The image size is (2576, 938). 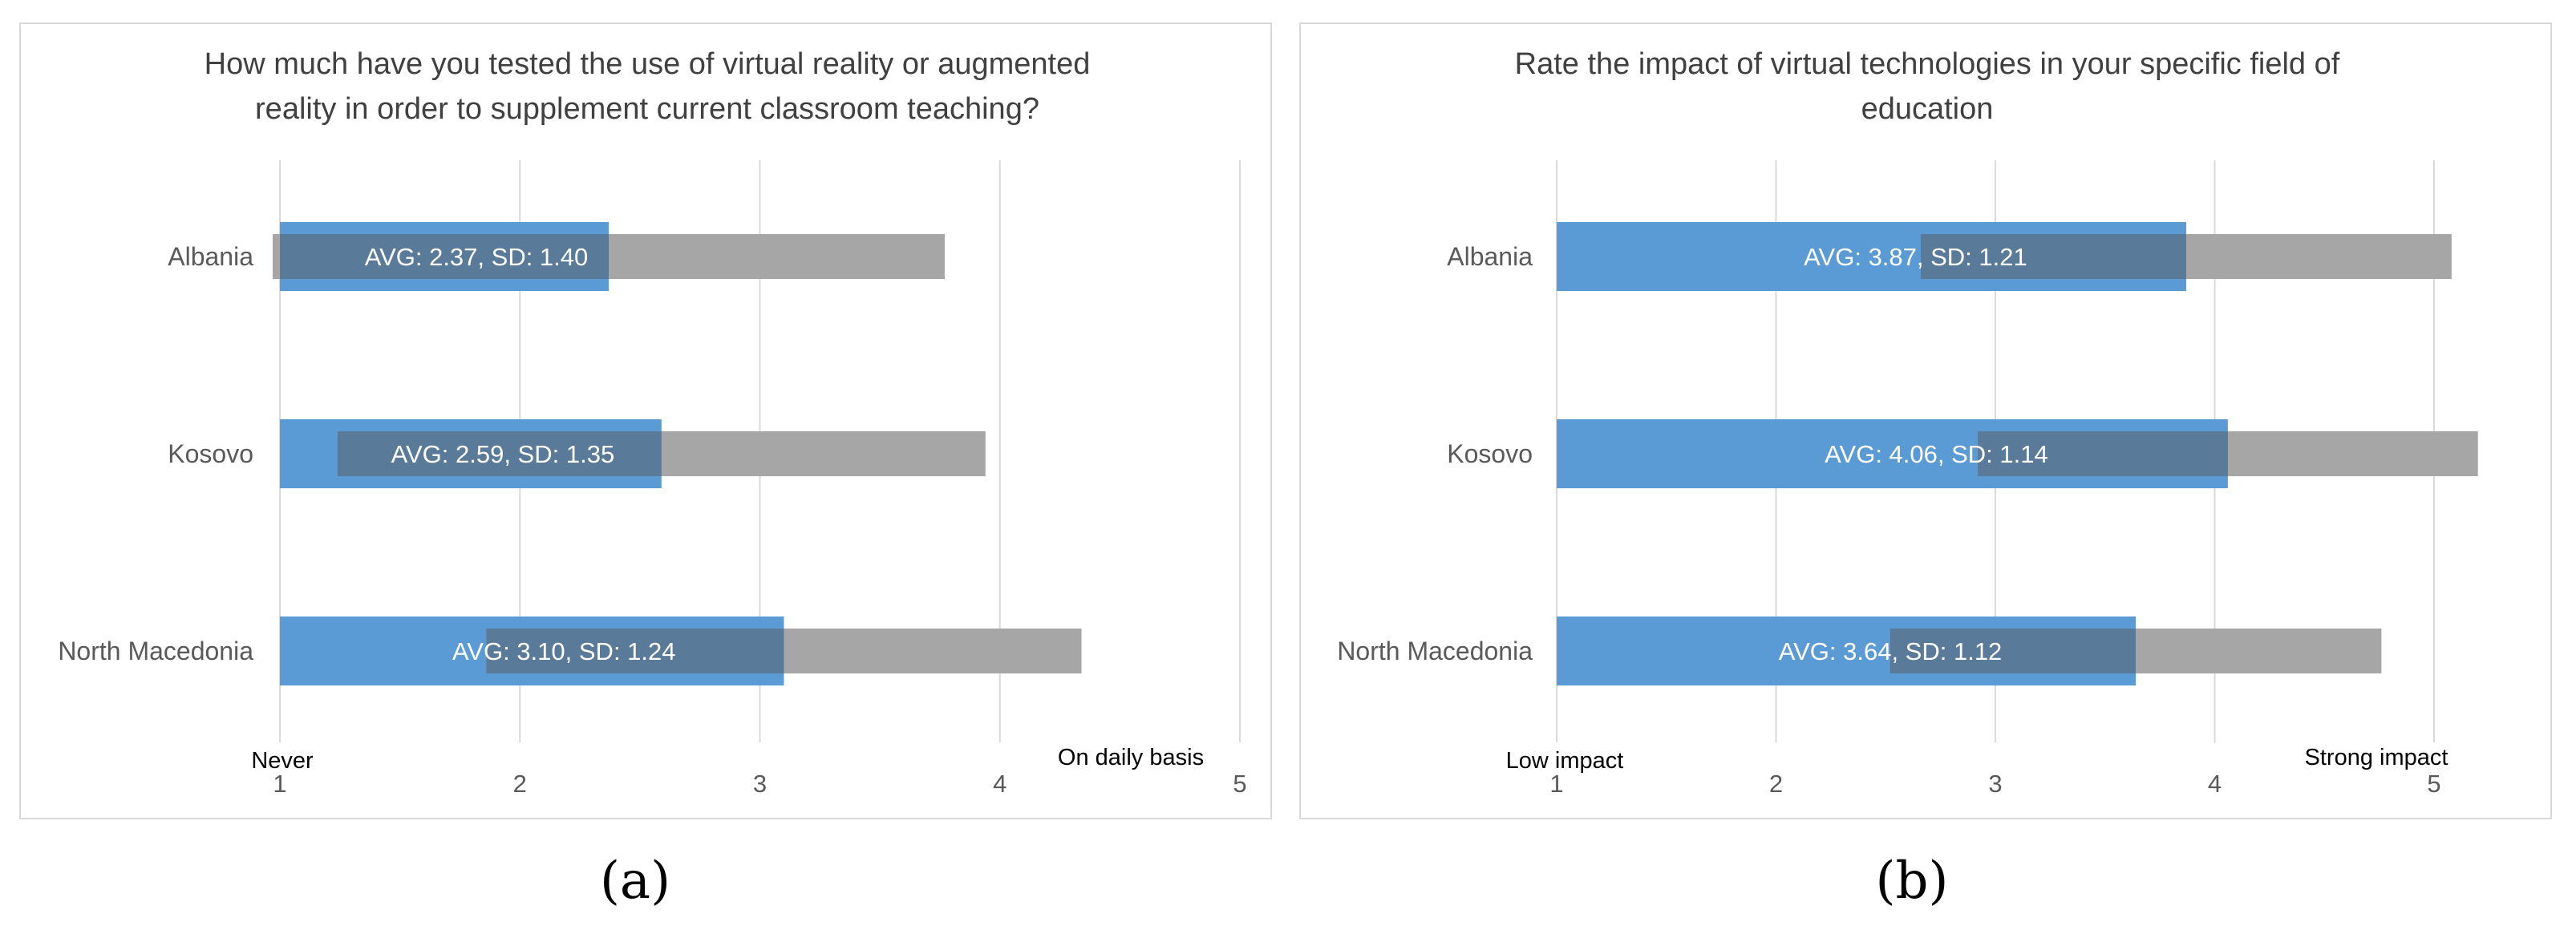 I want to click on axis-max-label: Strong impact, so click(x=2376, y=757).